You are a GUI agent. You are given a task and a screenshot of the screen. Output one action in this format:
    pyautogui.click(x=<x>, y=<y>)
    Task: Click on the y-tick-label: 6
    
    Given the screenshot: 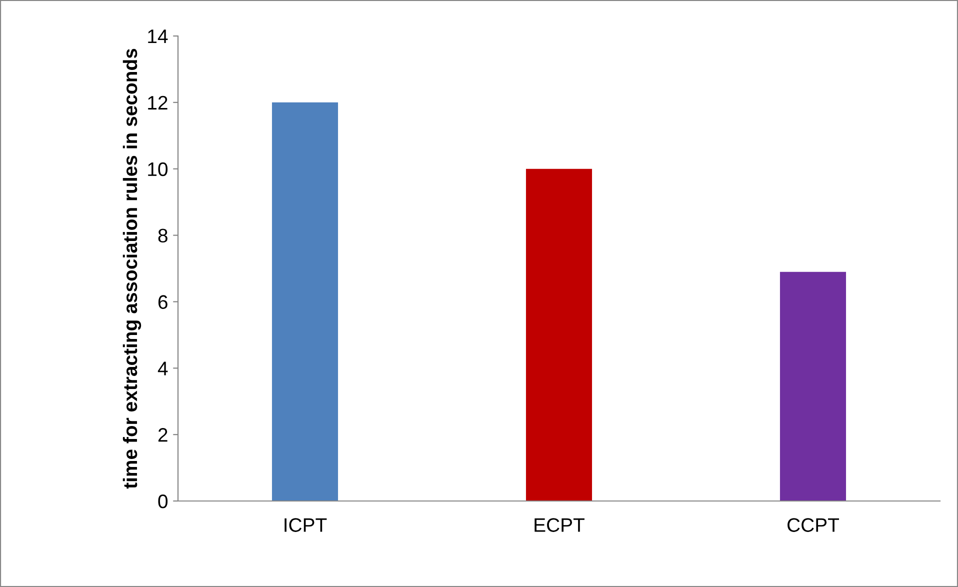 What is the action you would take?
    pyautogui.click(x=163, y=302)
    